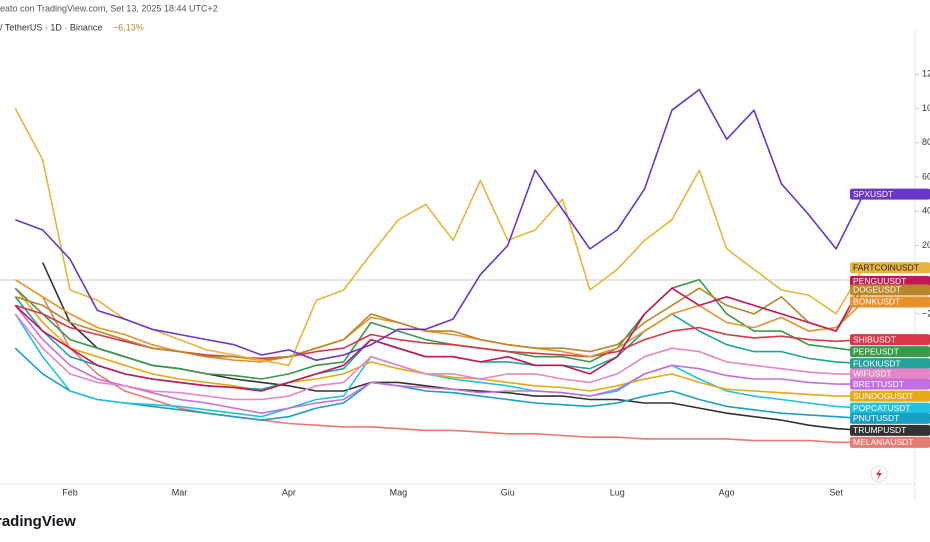 This screenshot has width=930, height=542. I want to click on y-tick-label: 20.00%, so click(926, 245).